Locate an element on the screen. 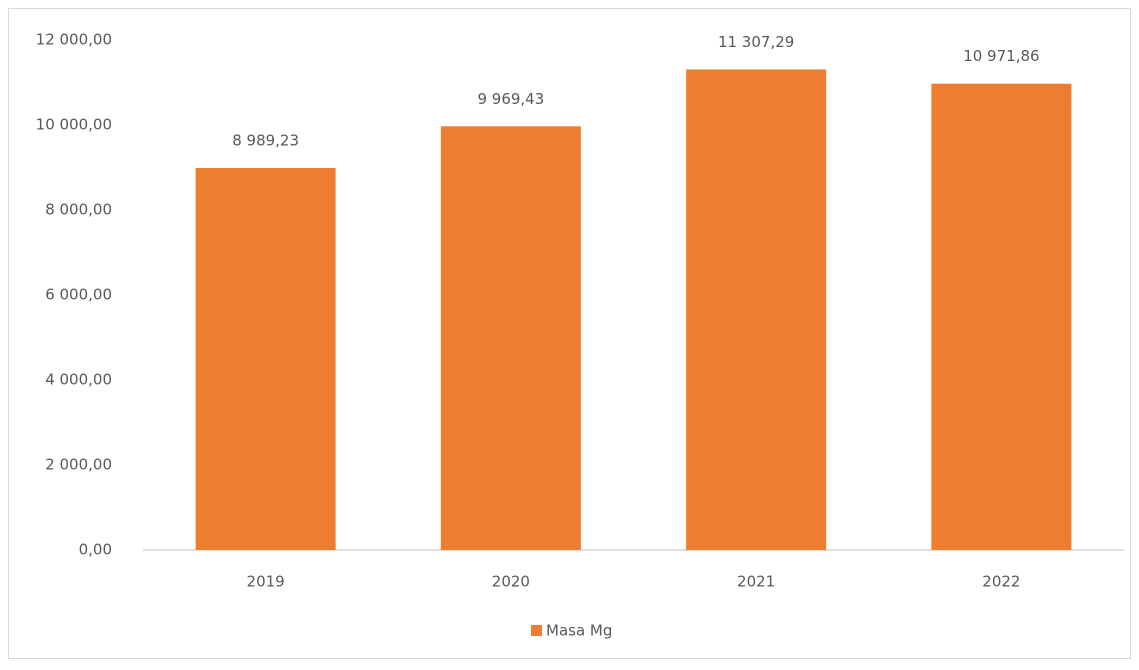 The image size is (1139, 670). y-tick-label: 6 000,00 is located at coordinates (78, 295).